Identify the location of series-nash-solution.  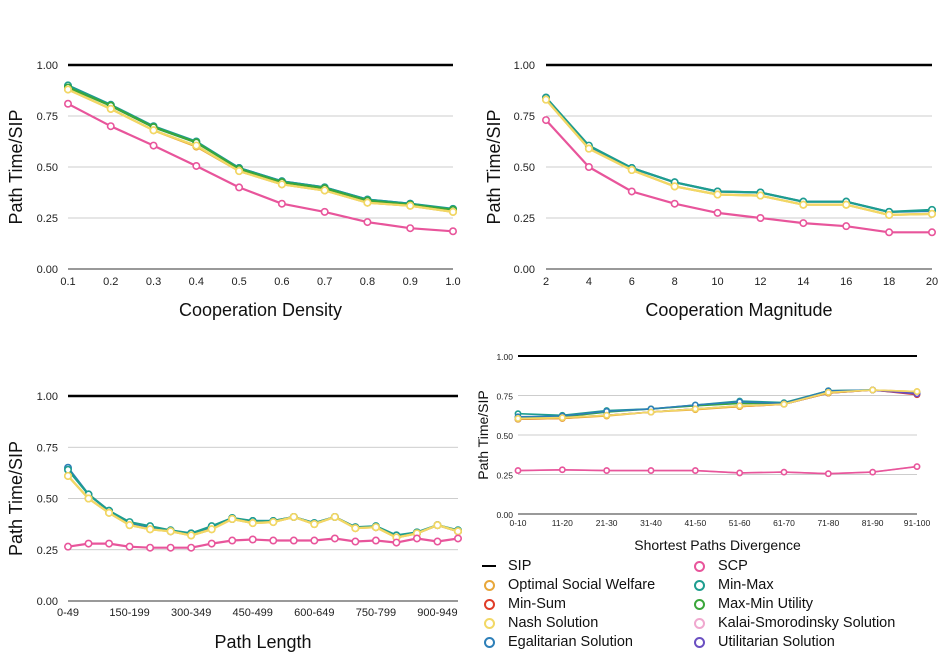
(738, 157).